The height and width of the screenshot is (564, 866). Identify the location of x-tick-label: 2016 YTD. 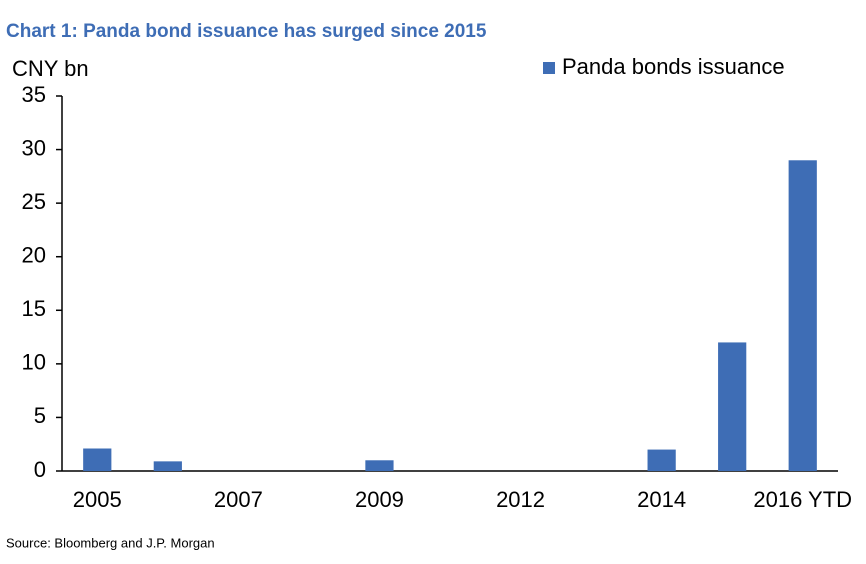
(802, 499).